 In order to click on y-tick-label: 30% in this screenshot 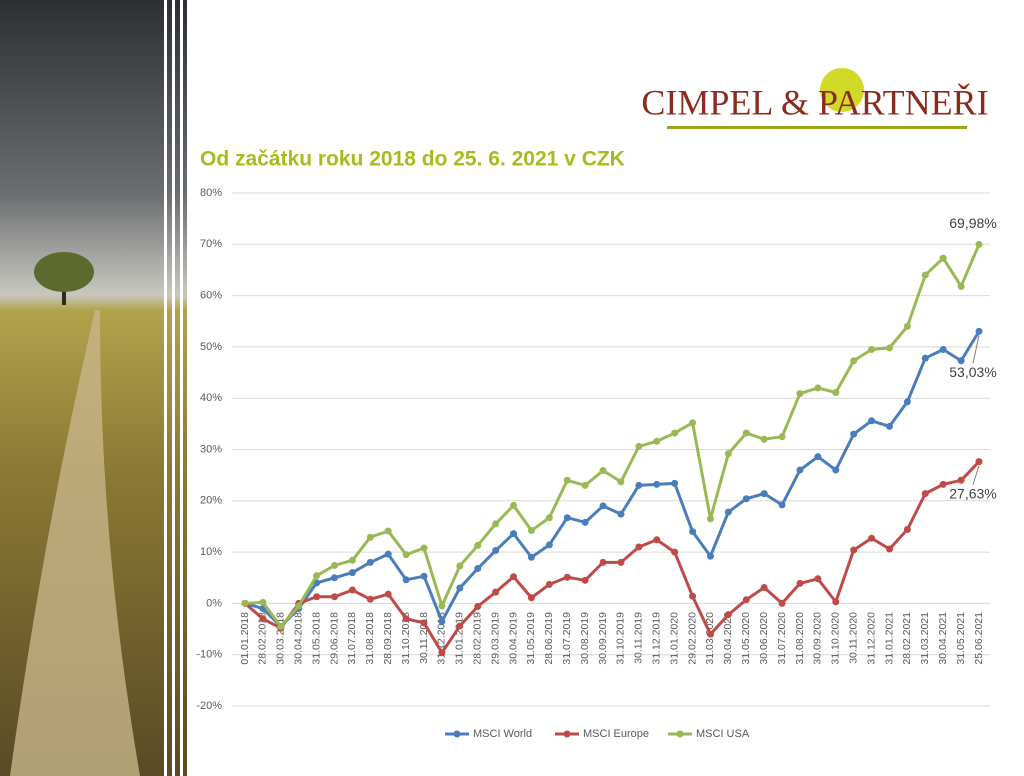, I will do `click(211, 449)`.